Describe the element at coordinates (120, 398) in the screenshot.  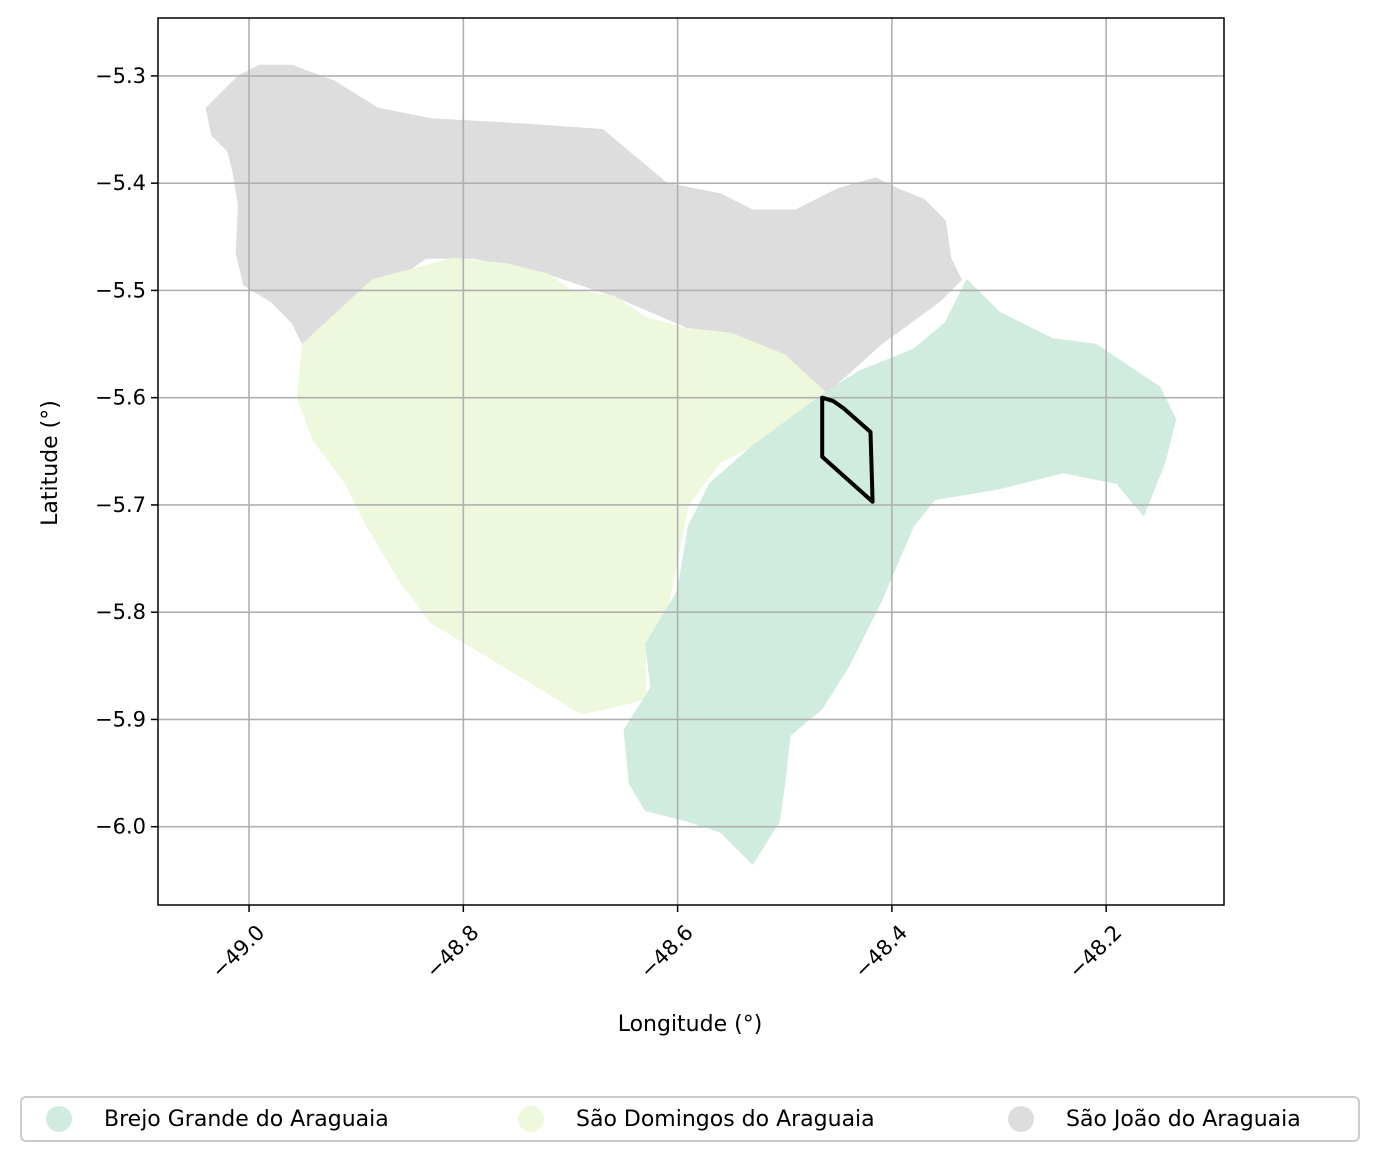
I see `y-tick-label-3: −5.6` at that location.